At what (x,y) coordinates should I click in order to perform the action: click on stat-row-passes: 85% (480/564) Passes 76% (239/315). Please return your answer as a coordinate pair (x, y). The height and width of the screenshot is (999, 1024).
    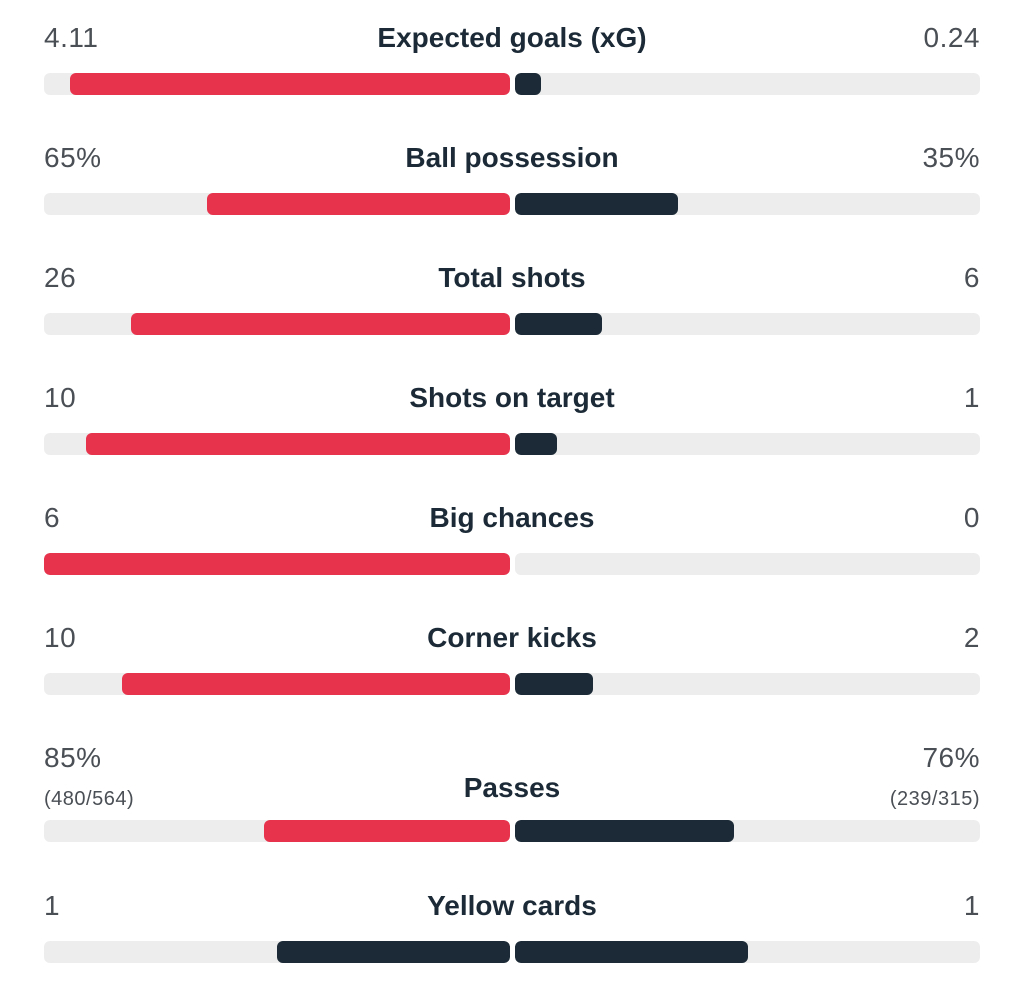
    Looking at the image, I should click on (512, 781).